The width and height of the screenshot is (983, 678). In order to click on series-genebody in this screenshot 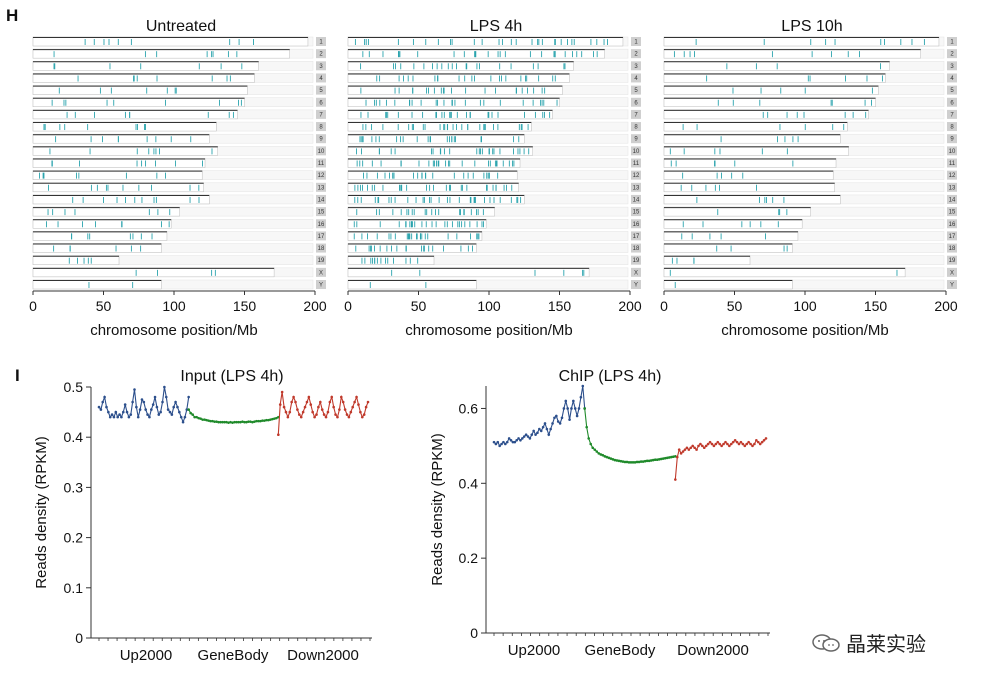, I will do `click(233, 416)`.